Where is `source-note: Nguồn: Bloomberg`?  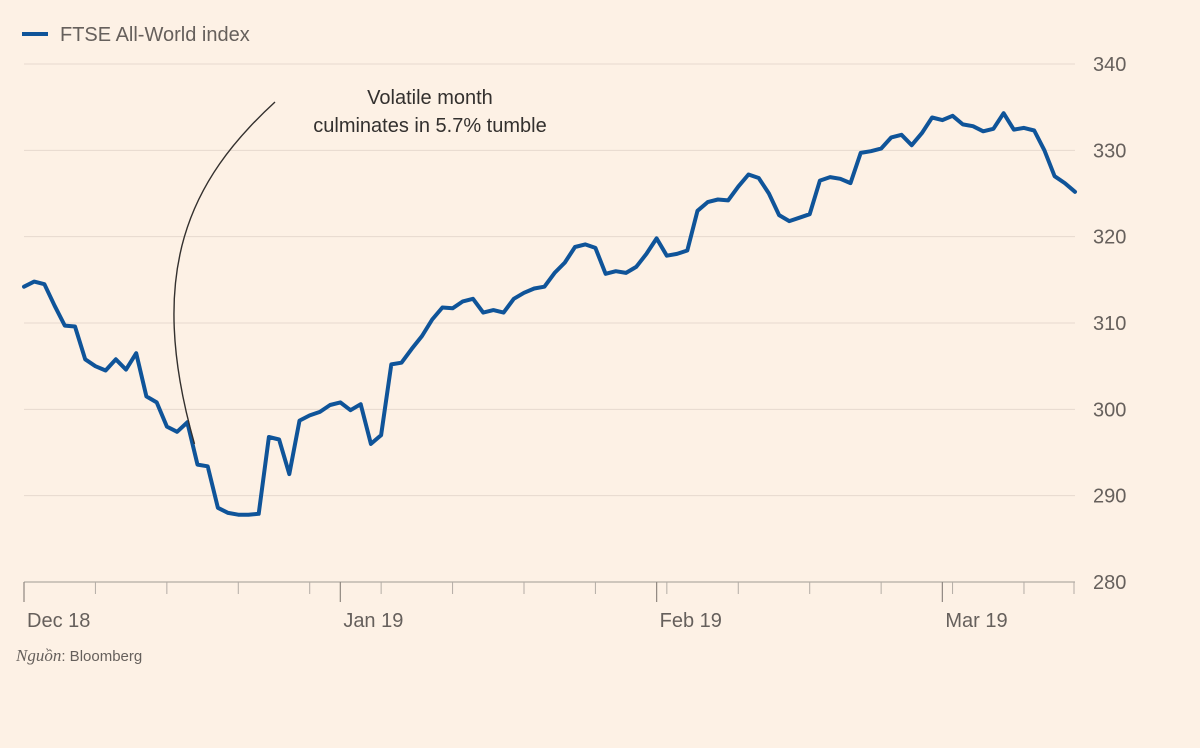
source-note: Nguồn: Bloomberg is located at coordinates (79, 656).